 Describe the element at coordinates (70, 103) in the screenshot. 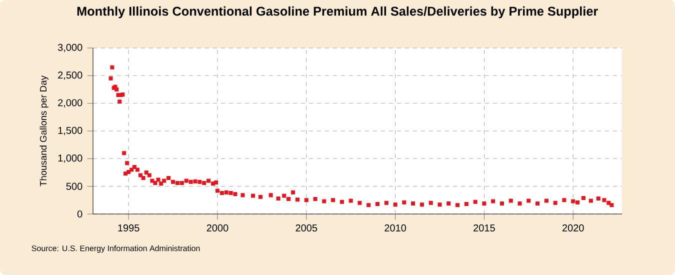

I see `y-tick-label: 2,000` at that location.